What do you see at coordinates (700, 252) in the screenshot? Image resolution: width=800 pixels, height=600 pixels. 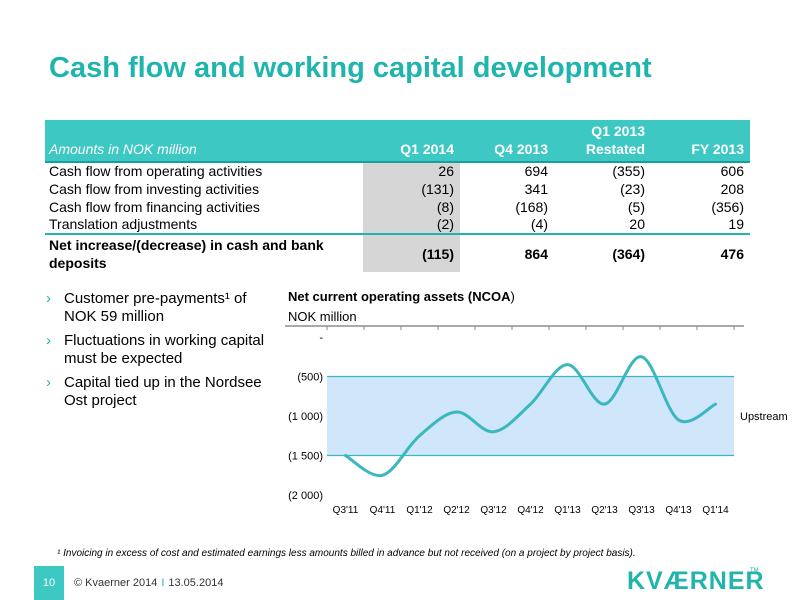 I see `table-cell: 476` at bounding box center [700, 252].